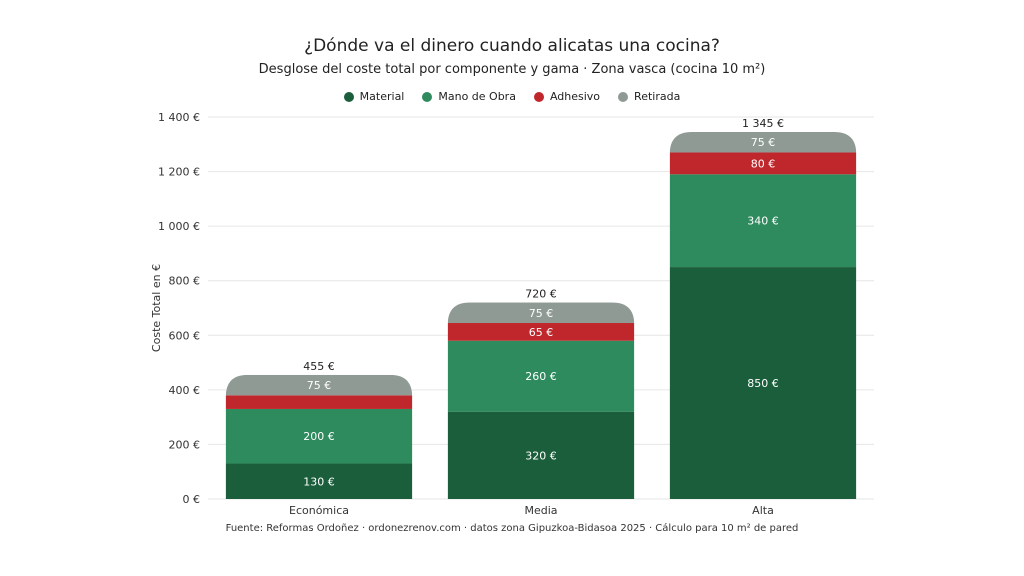 The width and height of the screenshot is (1024, 576). What do you see at coordinates (541, 294) in the screenshot?
I see `bar-total-label: 720 €` at bounding box center [541, 294].